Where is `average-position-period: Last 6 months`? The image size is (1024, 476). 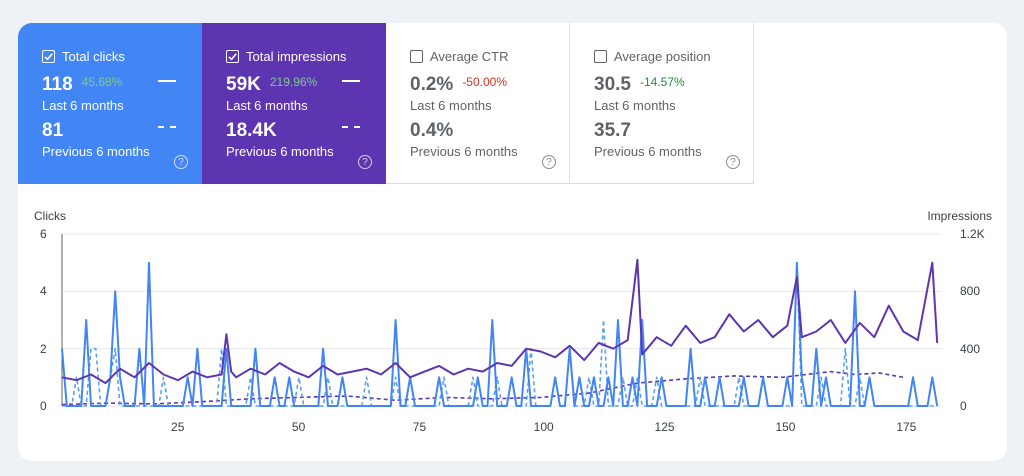 average-position-period: Last 6 months is located at coordinates (635, 105).